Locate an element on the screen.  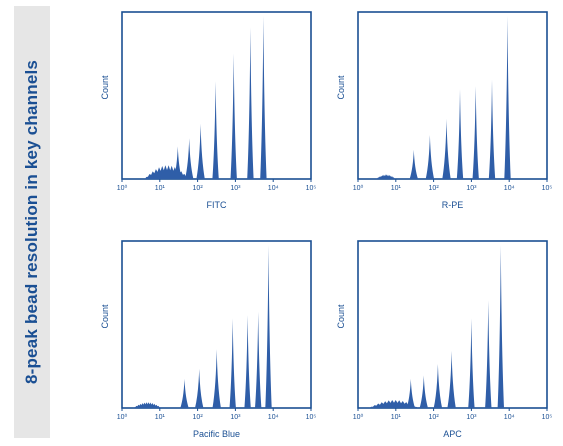
x-axis-label: R-PE is located at coordinates (453, 205).